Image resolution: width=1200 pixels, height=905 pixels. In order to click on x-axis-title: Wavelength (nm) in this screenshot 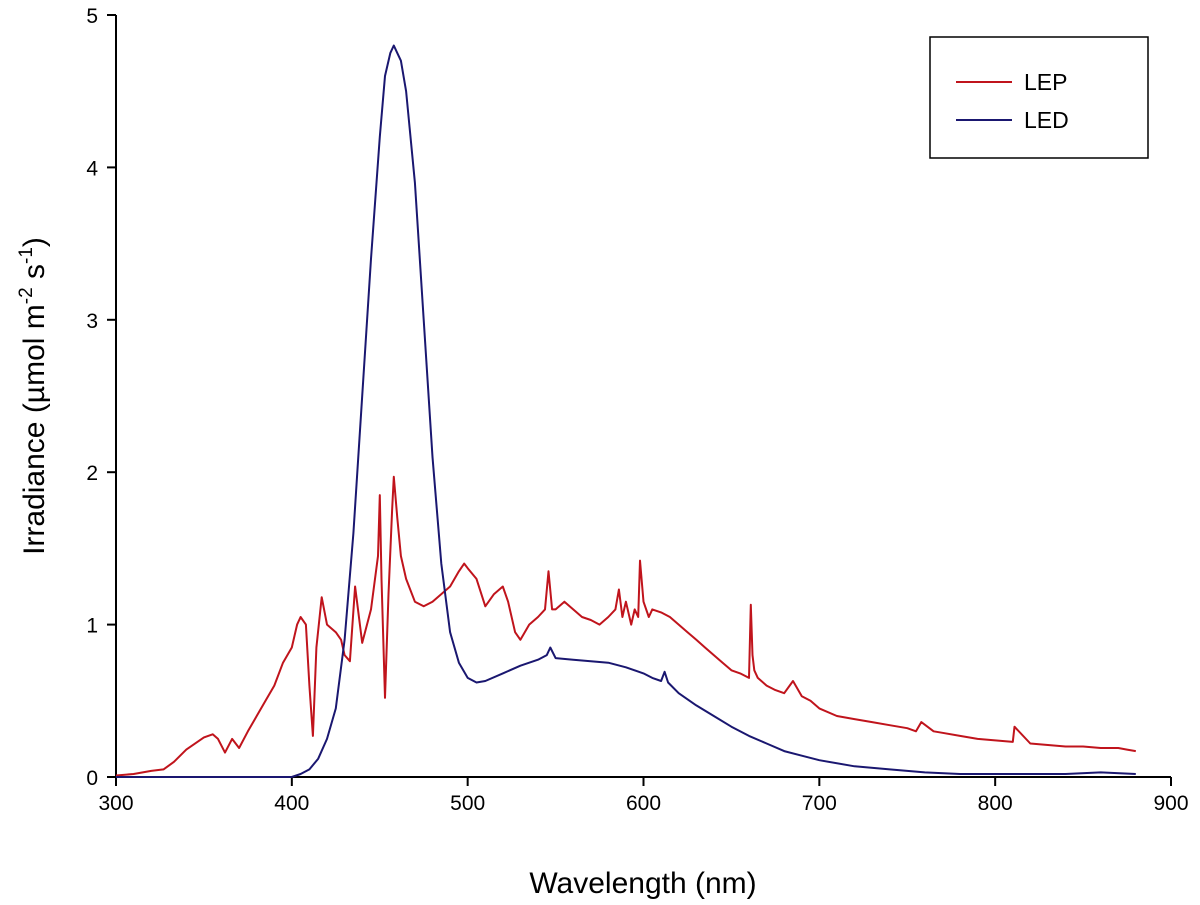, I will do `click(642, 883)`.